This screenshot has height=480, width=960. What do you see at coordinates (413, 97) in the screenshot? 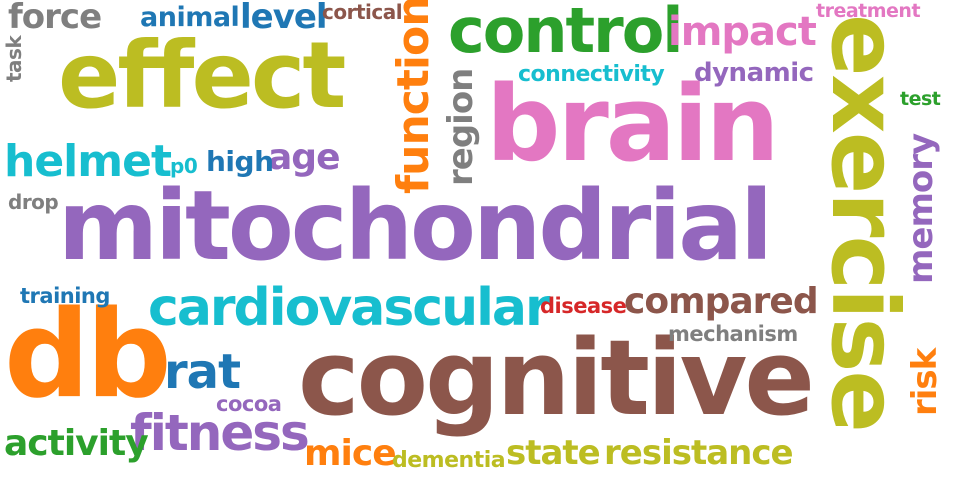
I see `word-function: function` at bounding box center [413, 97].